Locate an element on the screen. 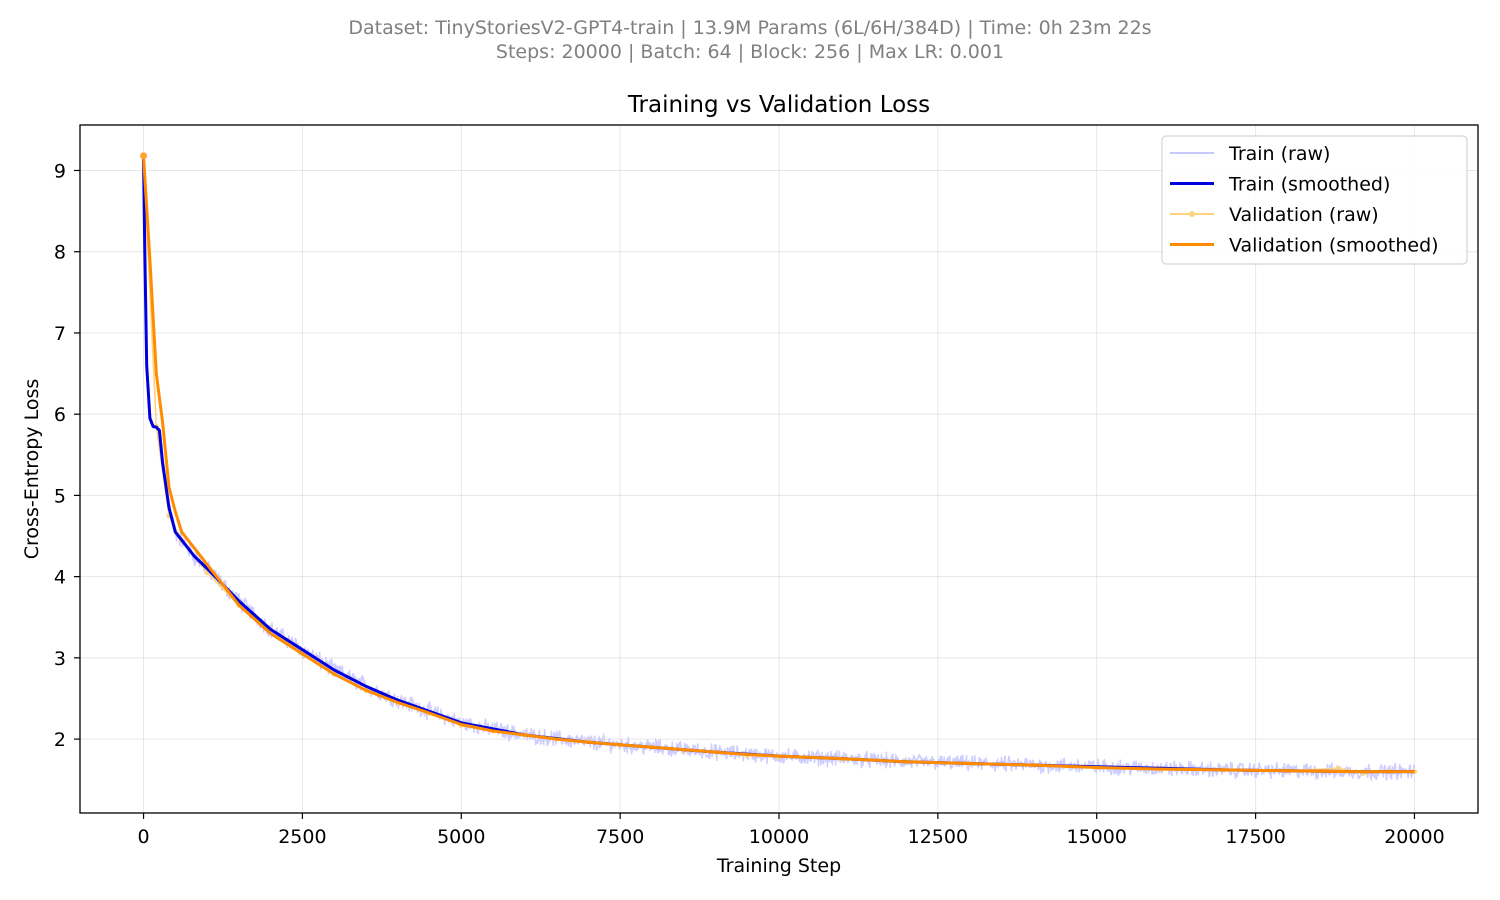 The image size is (1500, 900). x-tick-label: 20000 is located at coordinates (1414, 837).